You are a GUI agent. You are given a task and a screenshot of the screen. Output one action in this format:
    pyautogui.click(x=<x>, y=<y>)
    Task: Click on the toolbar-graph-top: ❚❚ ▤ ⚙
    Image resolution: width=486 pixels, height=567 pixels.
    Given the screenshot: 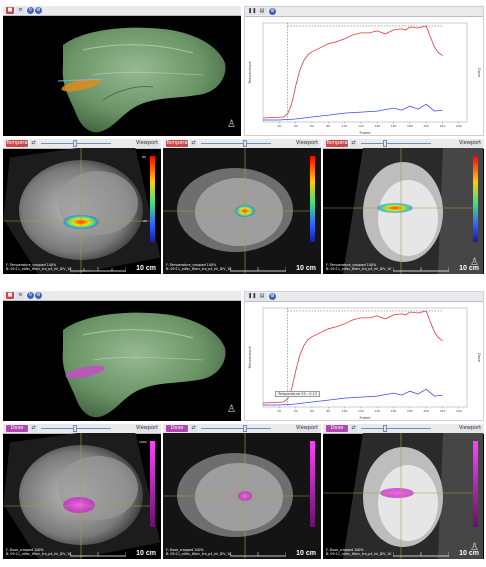 What is the action you would take?
    pyautogui.click(x=364, y=12)
    